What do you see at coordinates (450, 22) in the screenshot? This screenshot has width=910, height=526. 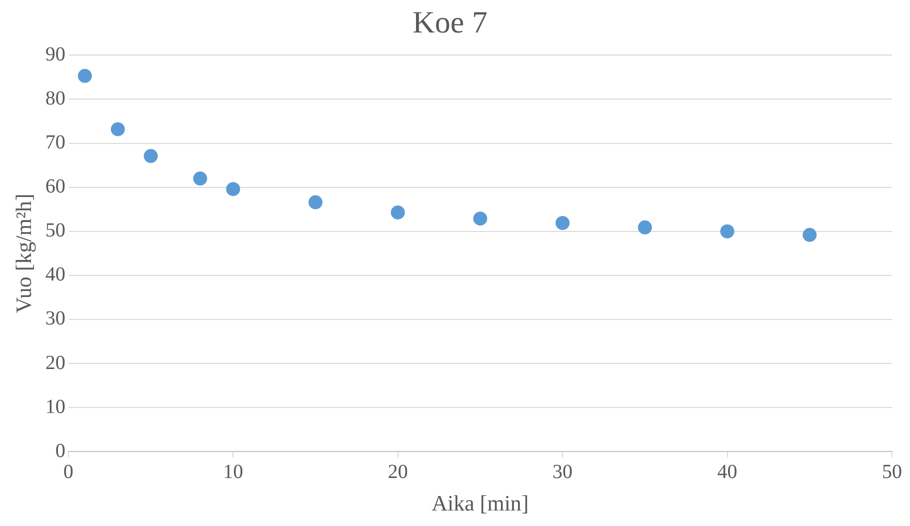 I see `chart-title: Koe 7` at bounding box center [450, 22].